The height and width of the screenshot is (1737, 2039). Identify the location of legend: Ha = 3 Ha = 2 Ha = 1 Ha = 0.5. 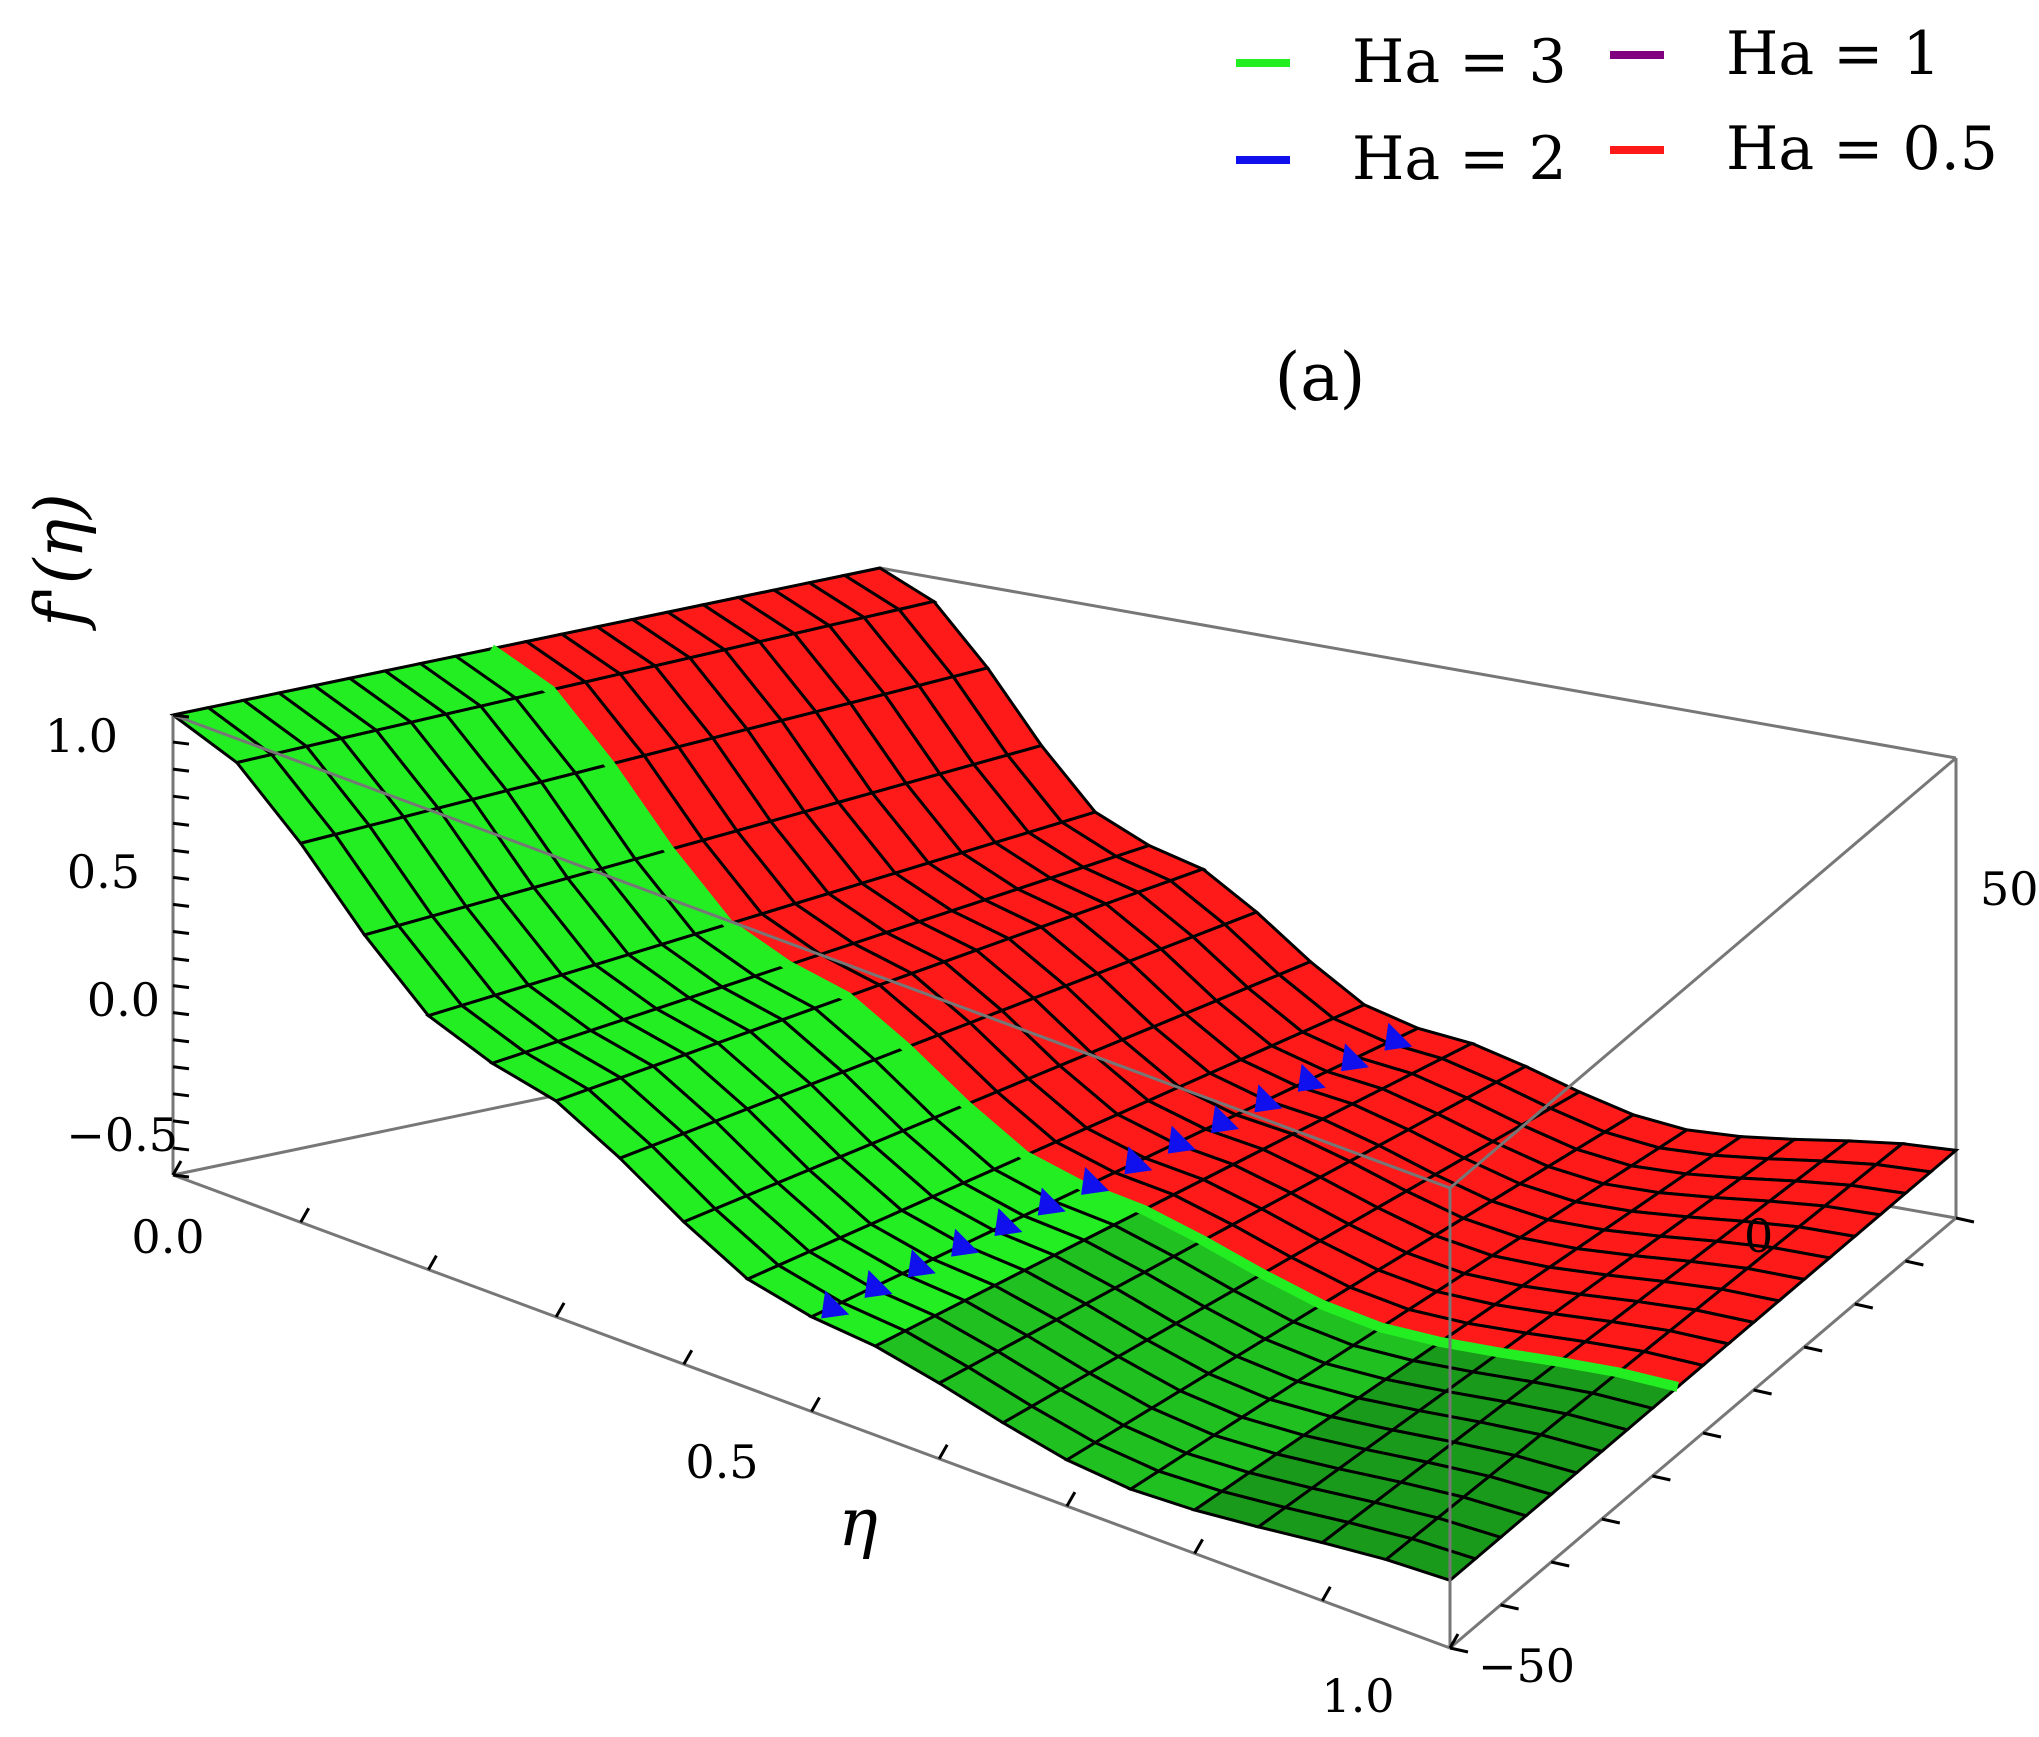
(1617, 106).